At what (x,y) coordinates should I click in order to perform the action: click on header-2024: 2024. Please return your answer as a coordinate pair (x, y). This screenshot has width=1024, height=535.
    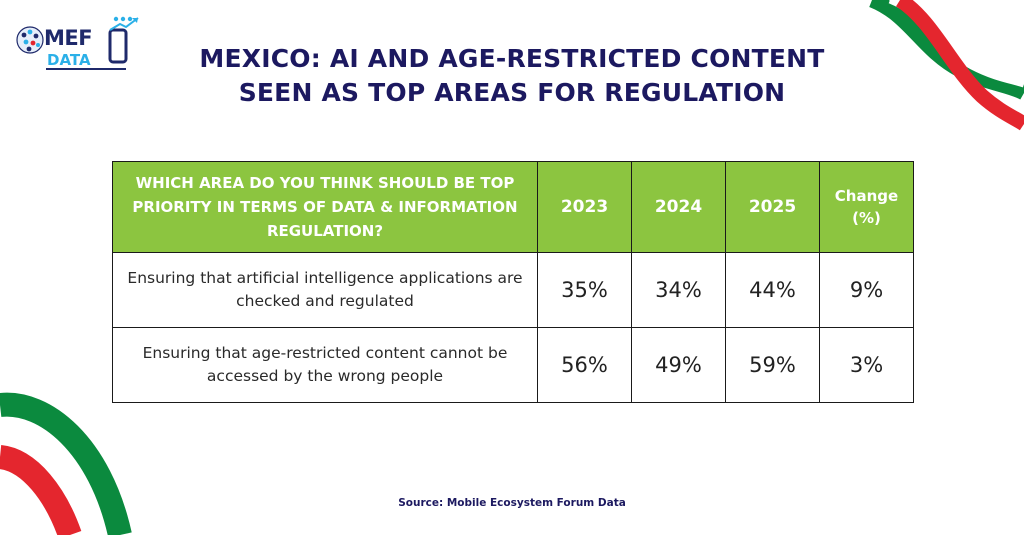
    Looking at the image, I should click on (678, 207).